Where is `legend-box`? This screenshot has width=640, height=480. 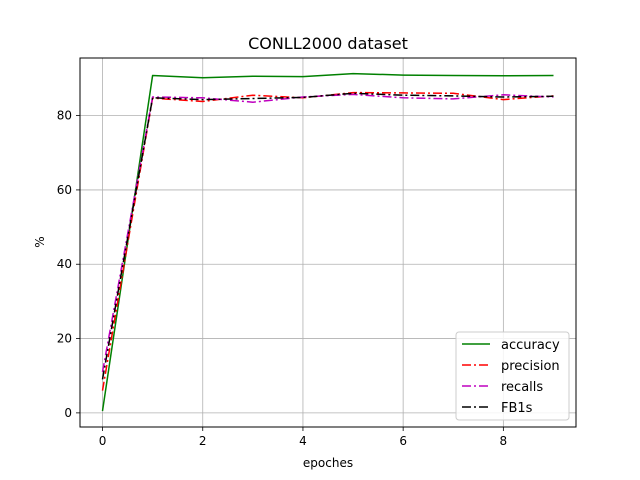 legend-box is located at coordinates (512, 376).